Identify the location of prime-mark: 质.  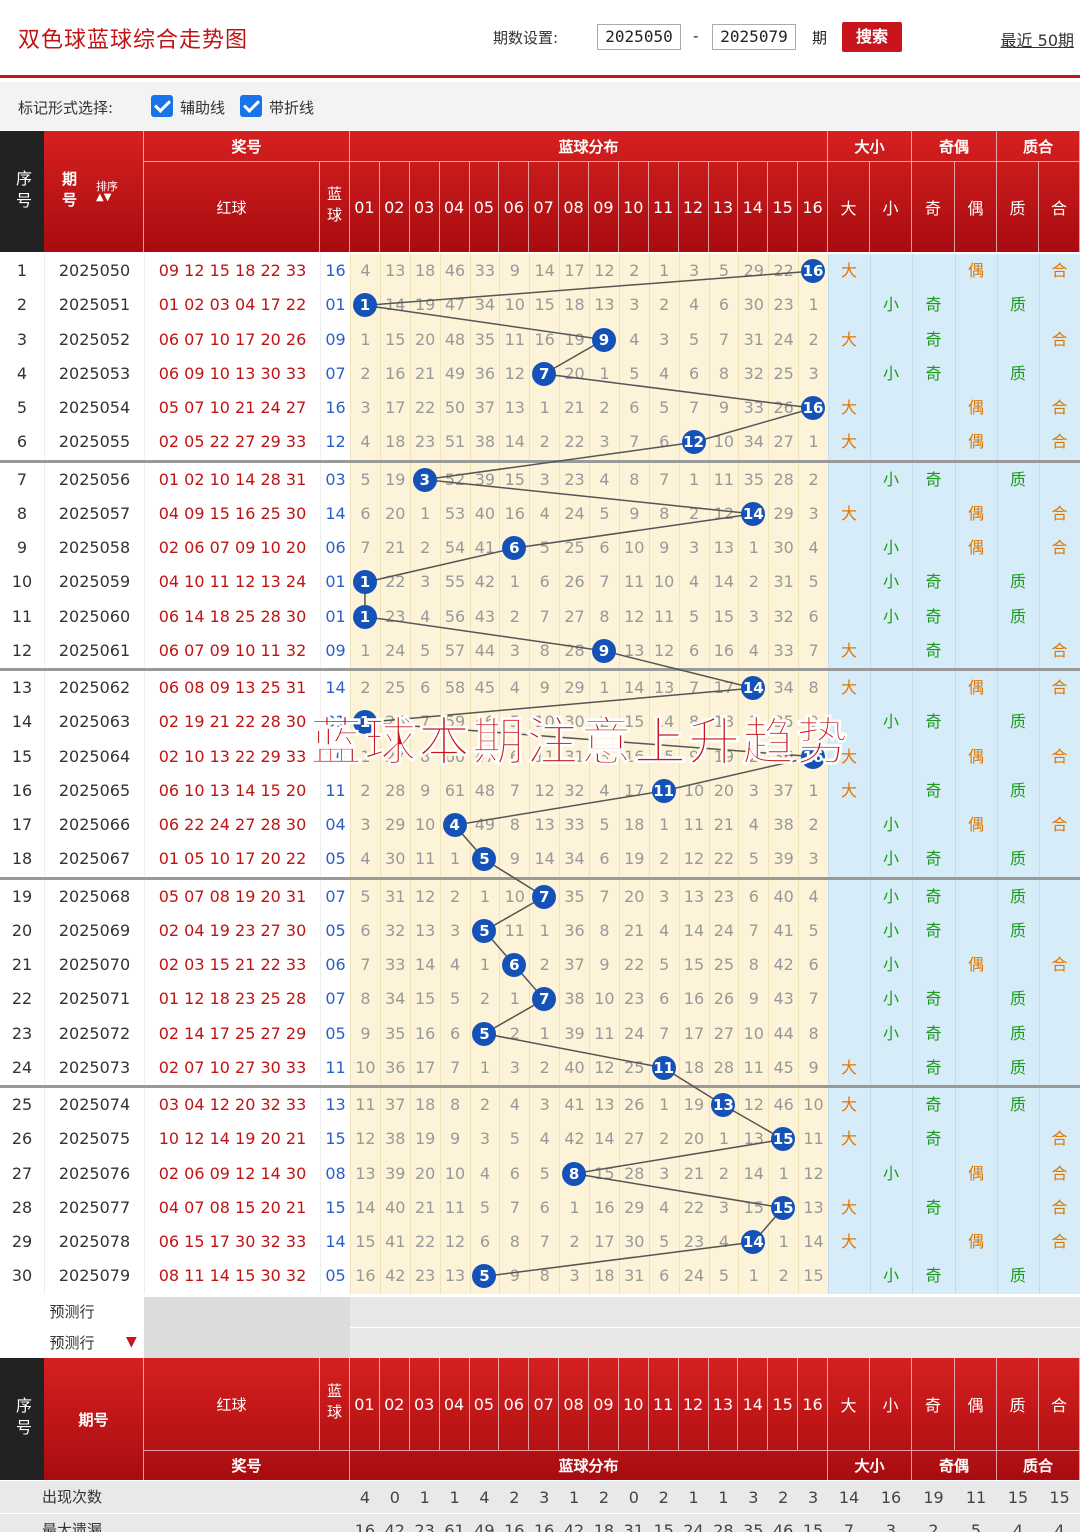
(1017, 373).